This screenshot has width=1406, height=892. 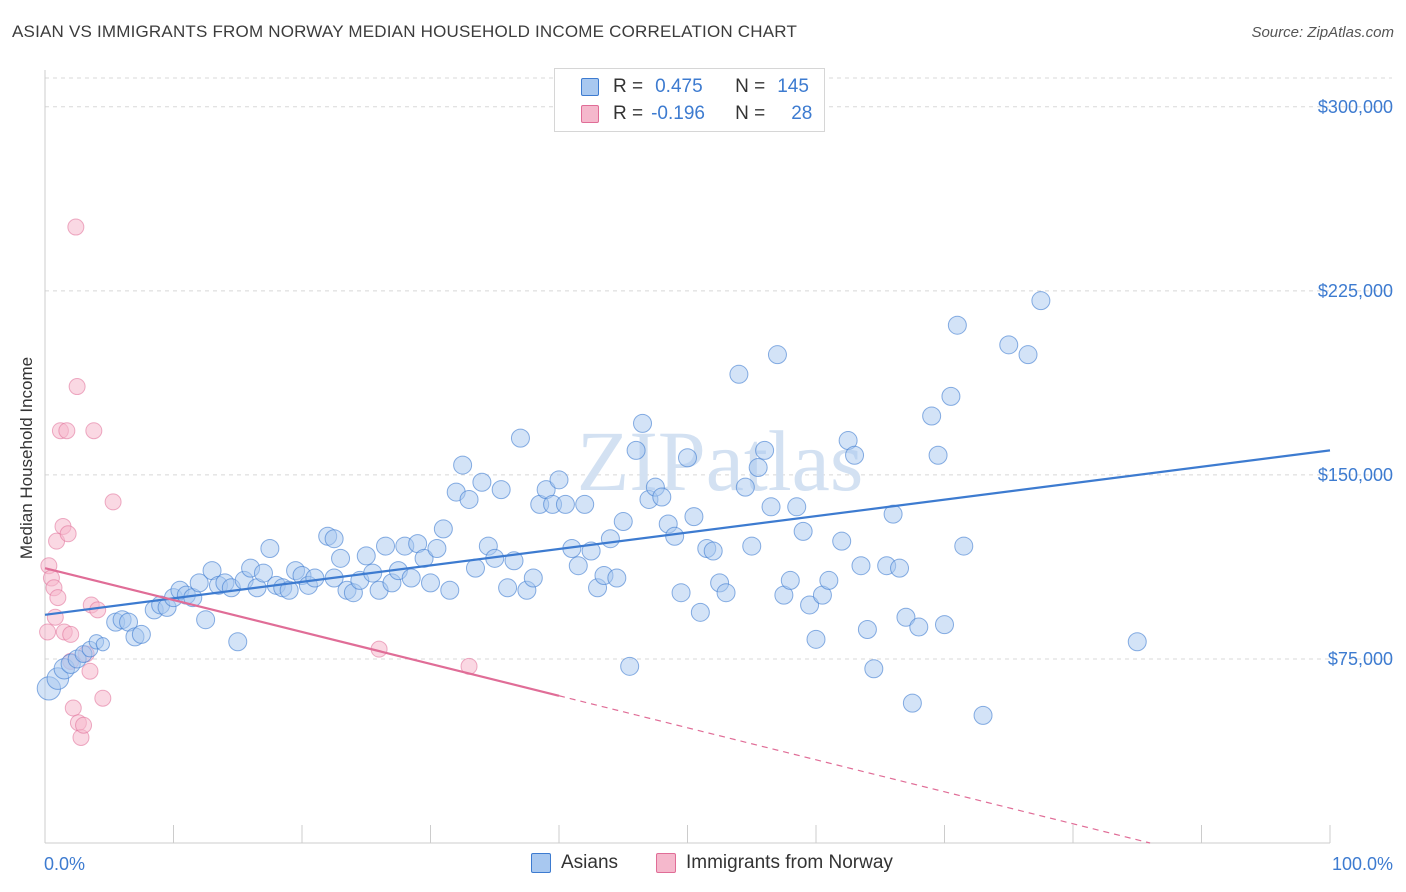 What do you see at coordinates (26, 458) in the screenshot?
I see `y-axis-label: Median Household Income` at bounding box center [26, 458].